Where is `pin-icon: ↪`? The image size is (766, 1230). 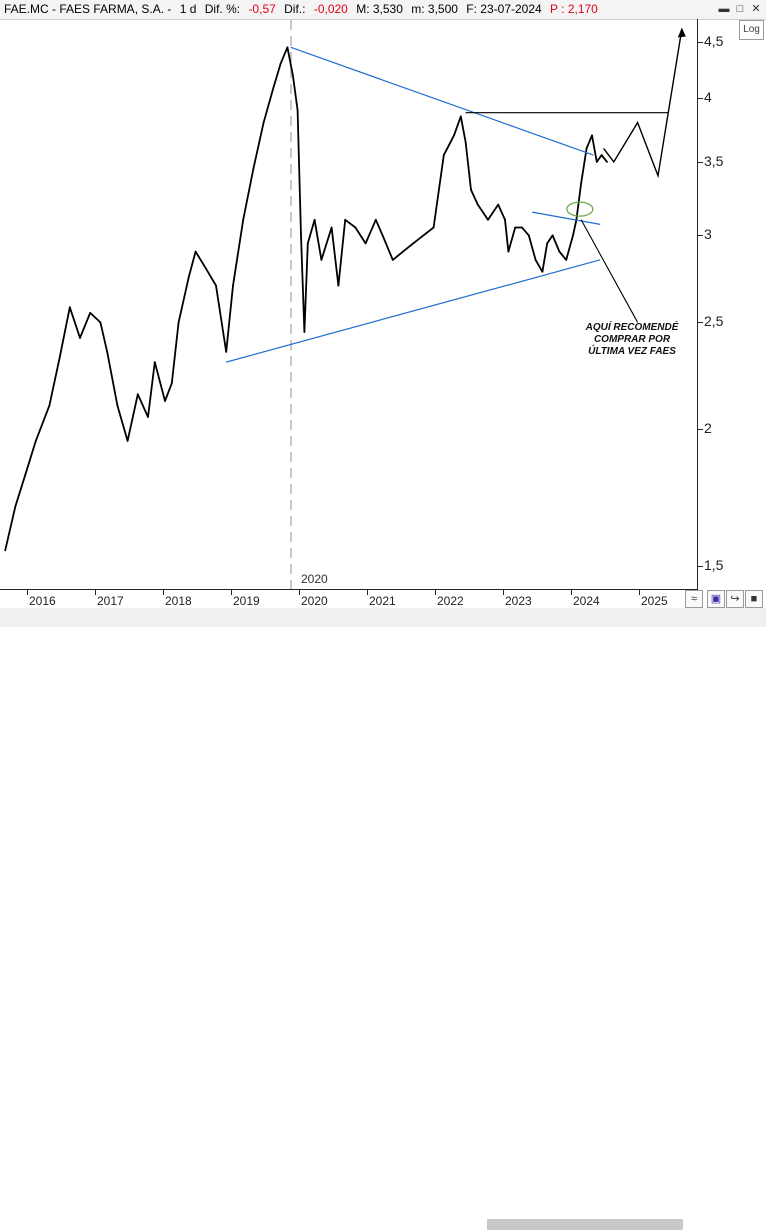 pin-icon: ↪ is located at coordinates (735, 599).